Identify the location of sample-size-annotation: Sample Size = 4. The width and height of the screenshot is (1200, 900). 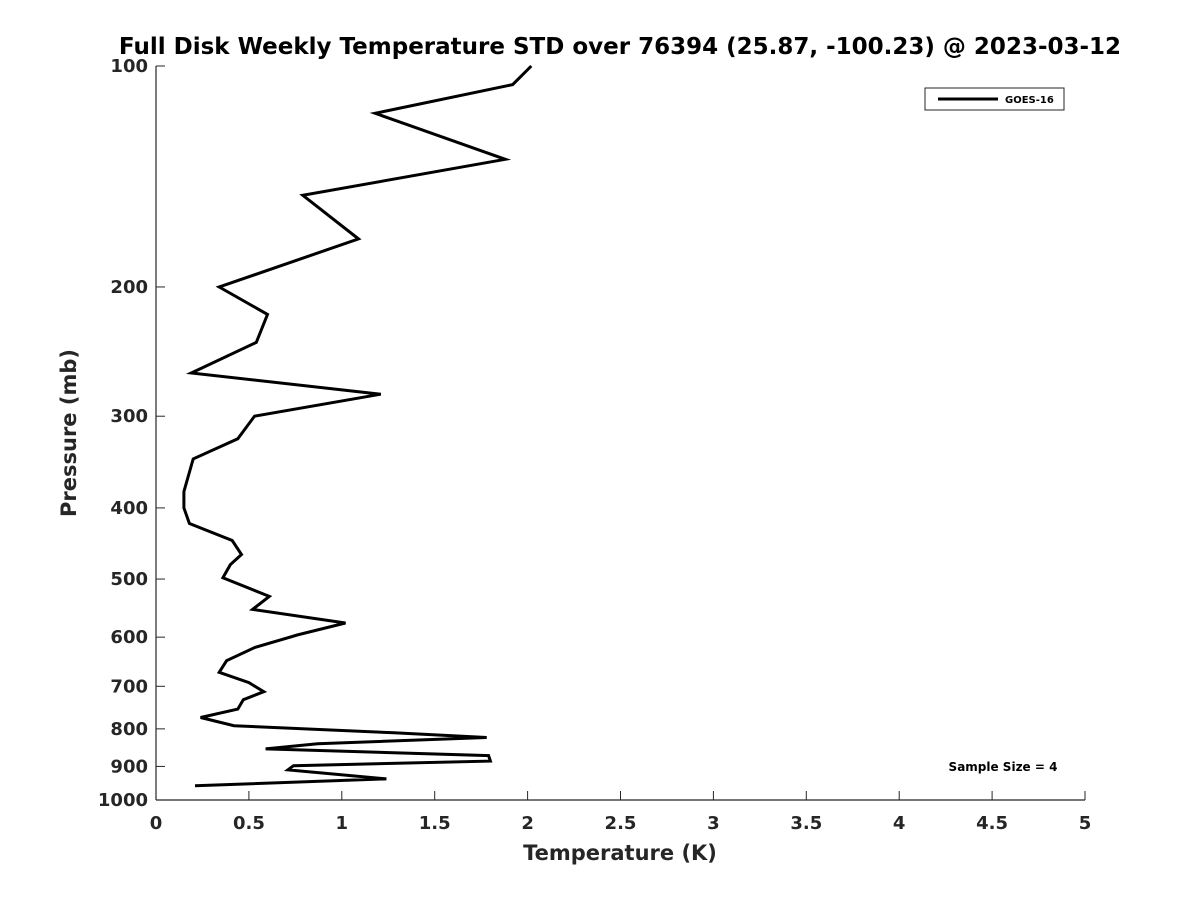
(1003, 767).